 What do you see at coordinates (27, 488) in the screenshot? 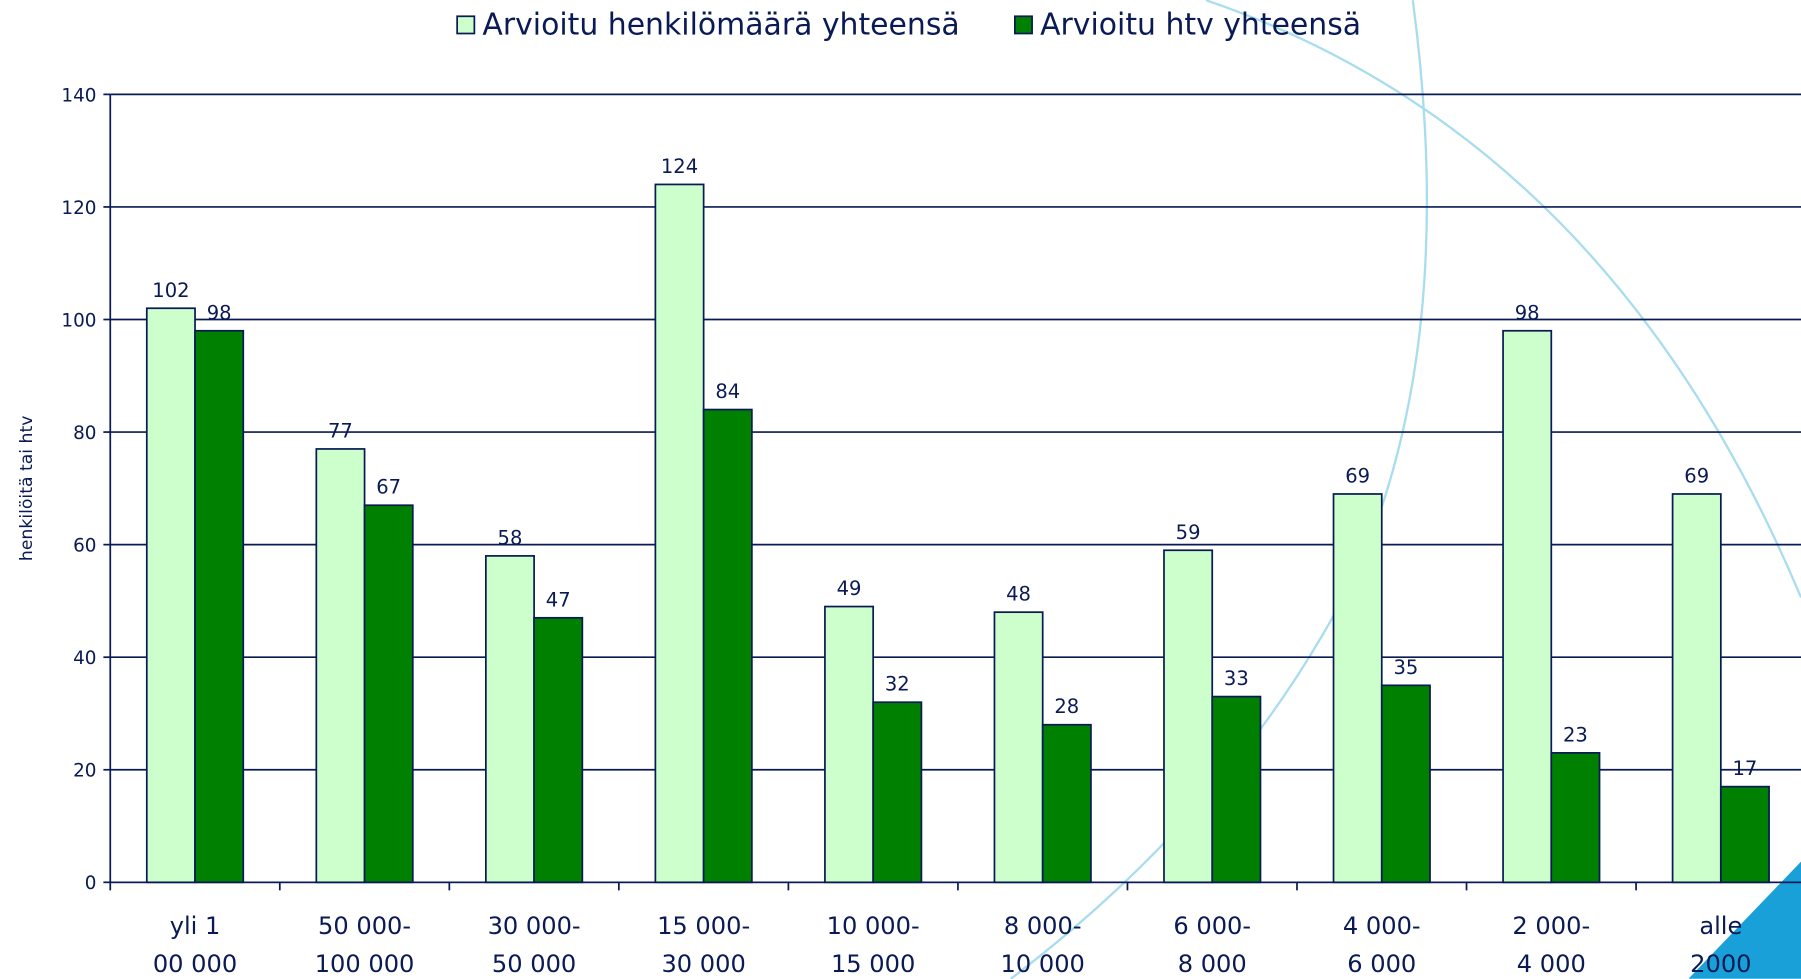
I see `y-axis-label: henkilöitä tai htv` at bounding box center [27, 488].